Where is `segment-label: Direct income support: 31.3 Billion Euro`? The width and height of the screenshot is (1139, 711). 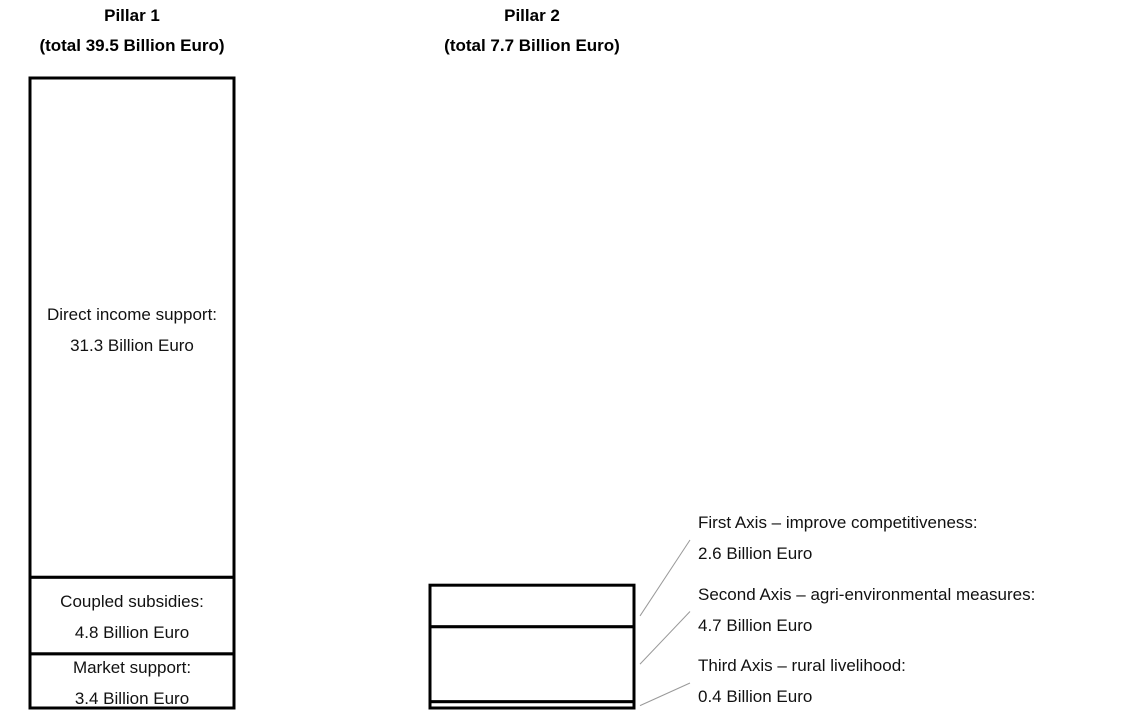
segment-label: Direct income support: 31.3 Billion Euro is located at coordinates (132, 330).